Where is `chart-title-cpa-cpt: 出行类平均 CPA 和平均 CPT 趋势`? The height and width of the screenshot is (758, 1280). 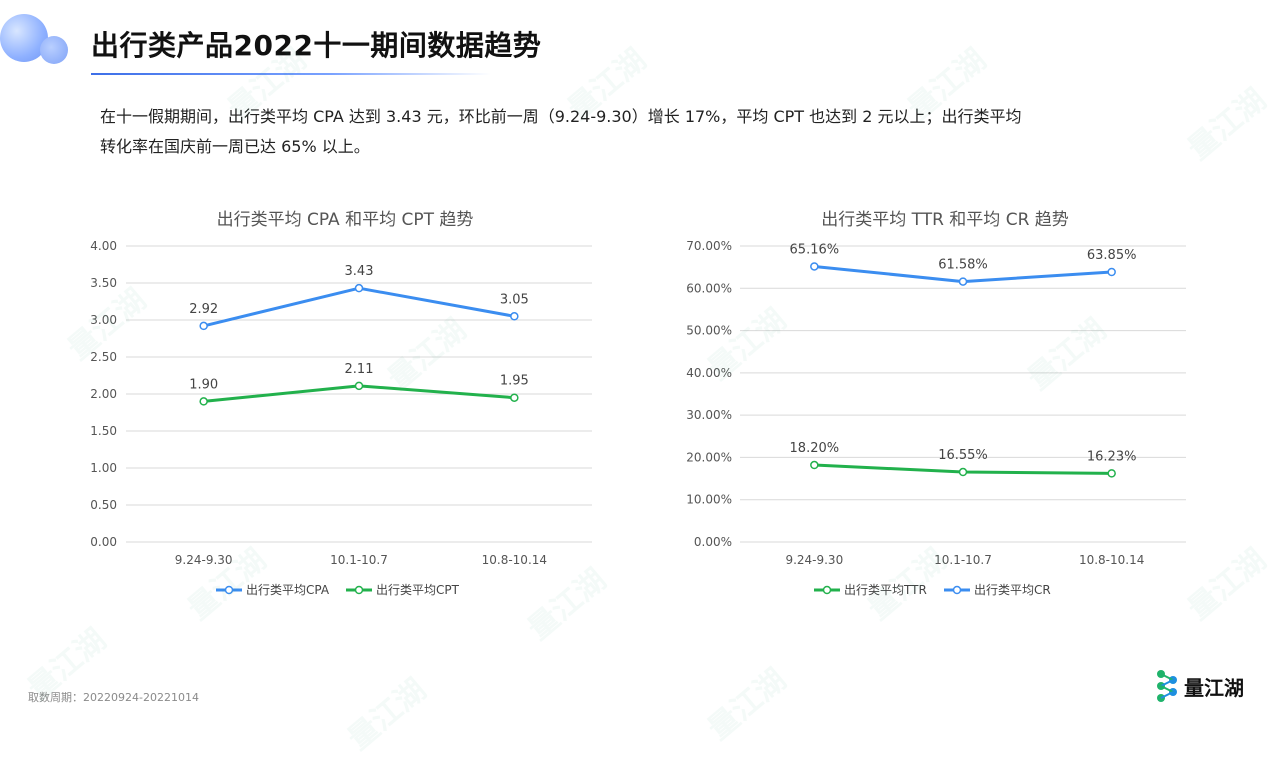 chart-title-cpa-cpt: 出行类平均 CPA 和平均 CPT 趋势 is located at coordinates (345, 220).